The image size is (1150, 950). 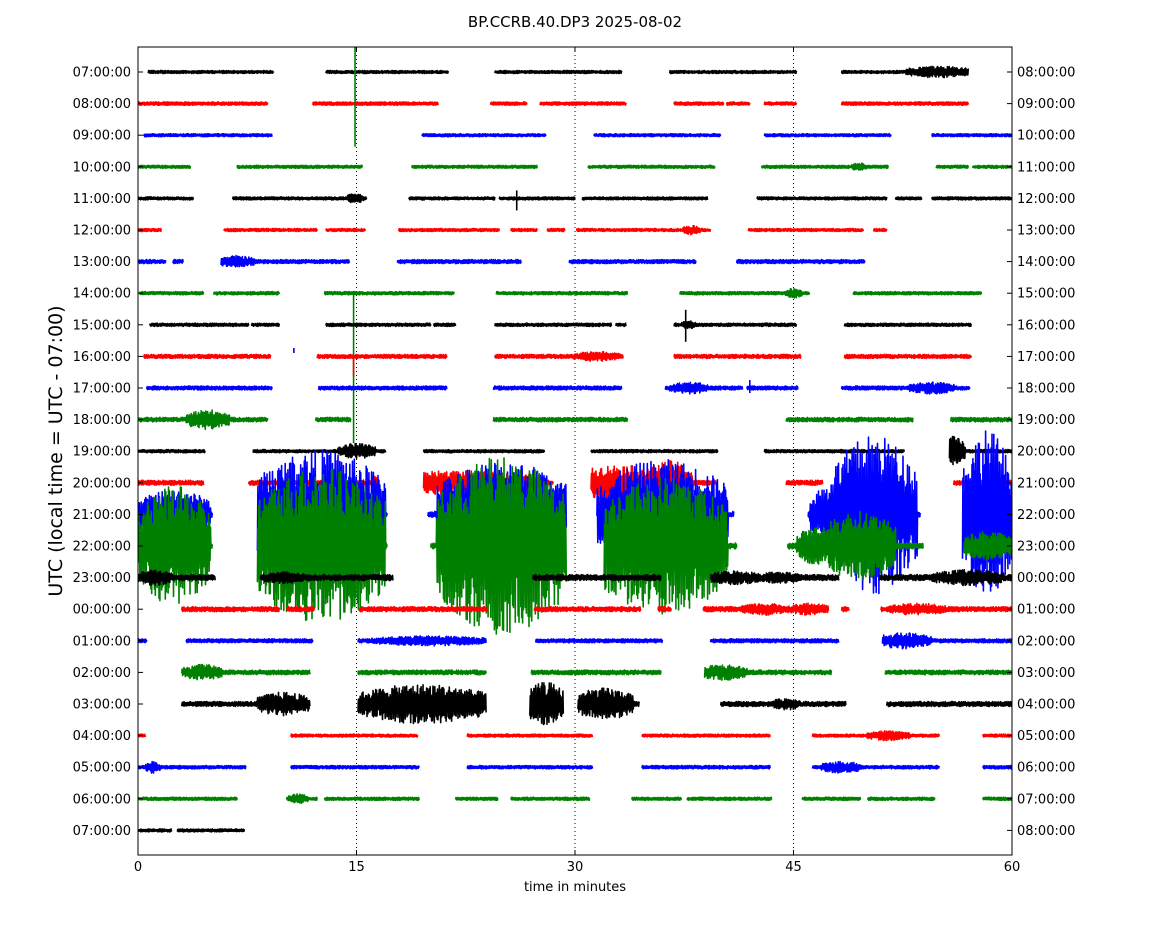 I want to click on chart-title: BP.CCRB.40.DP3 2025-08-02, so click(x=575, y=22).